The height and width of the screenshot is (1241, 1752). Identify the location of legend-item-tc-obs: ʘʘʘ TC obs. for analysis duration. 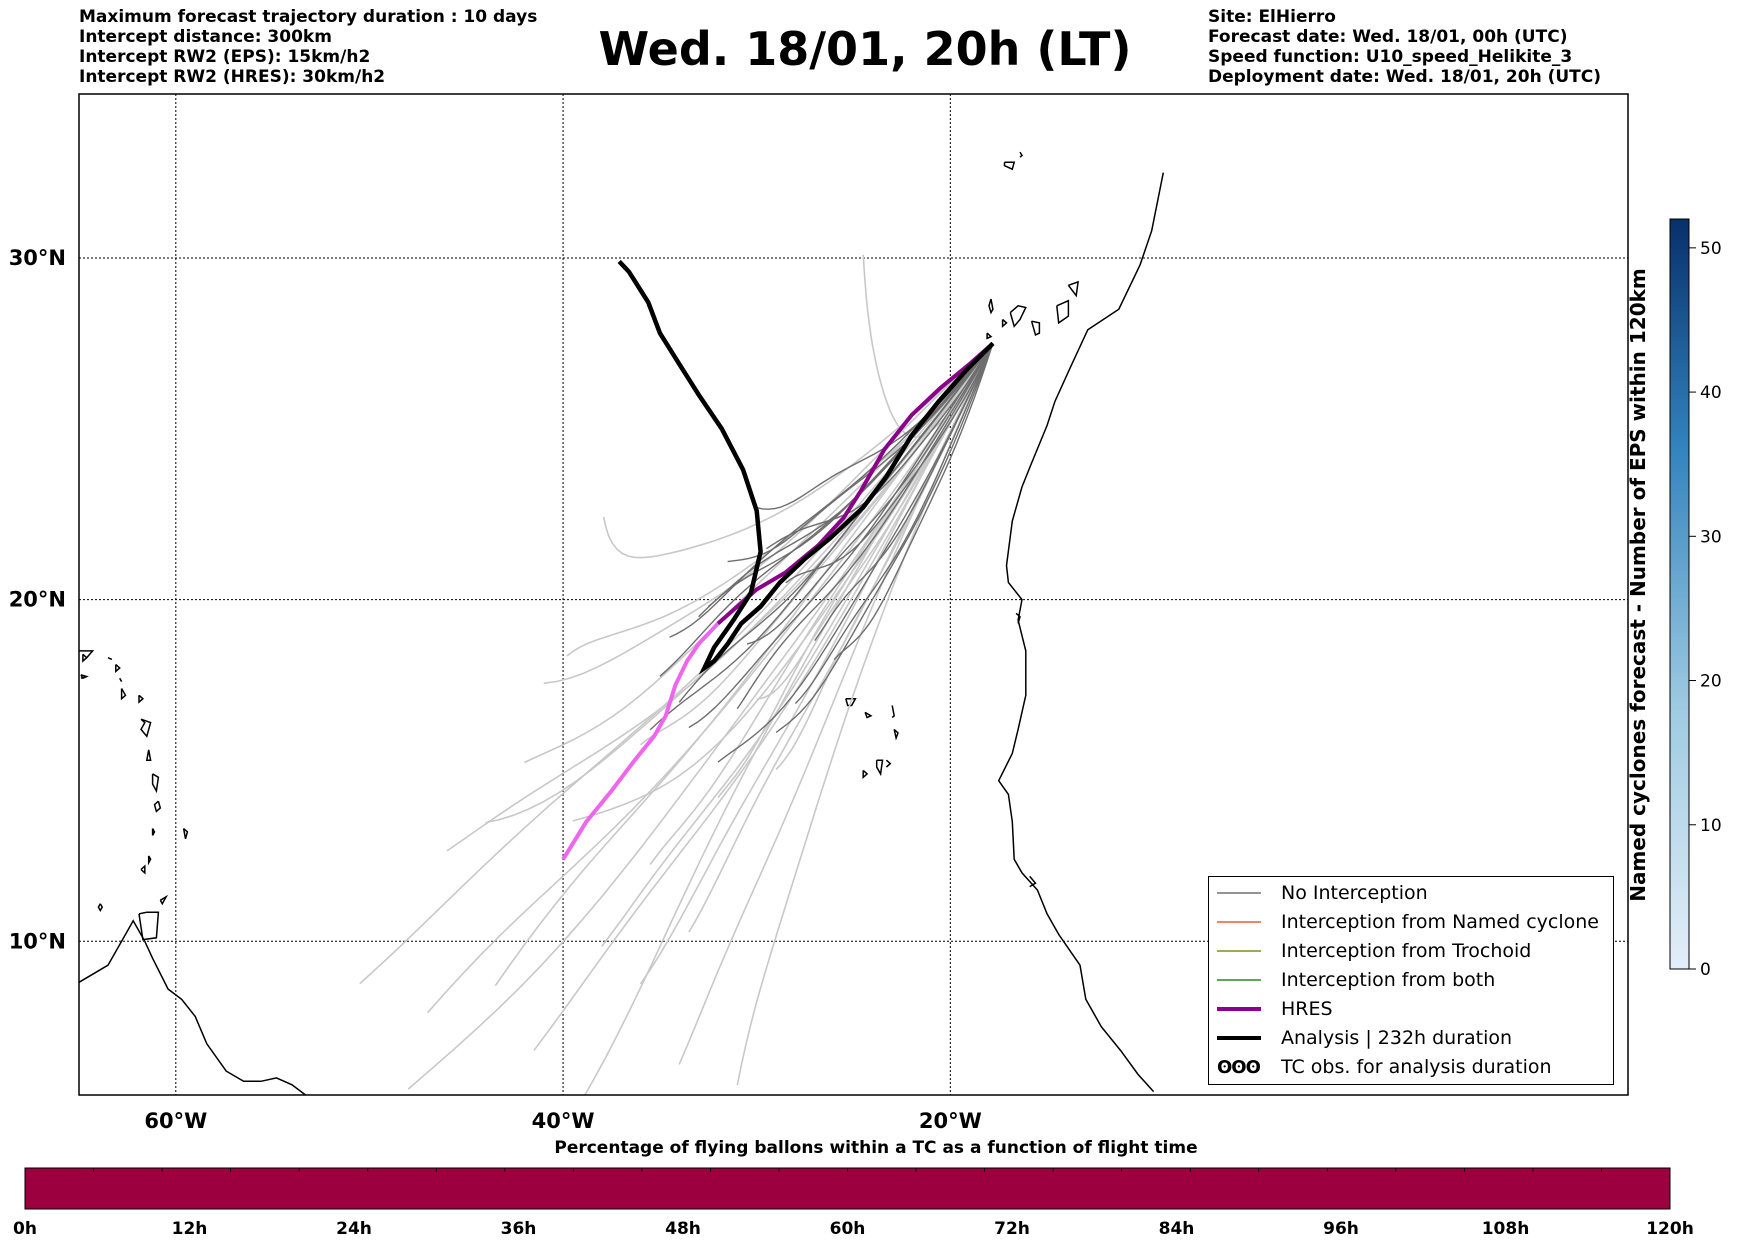
(1384, 1067).